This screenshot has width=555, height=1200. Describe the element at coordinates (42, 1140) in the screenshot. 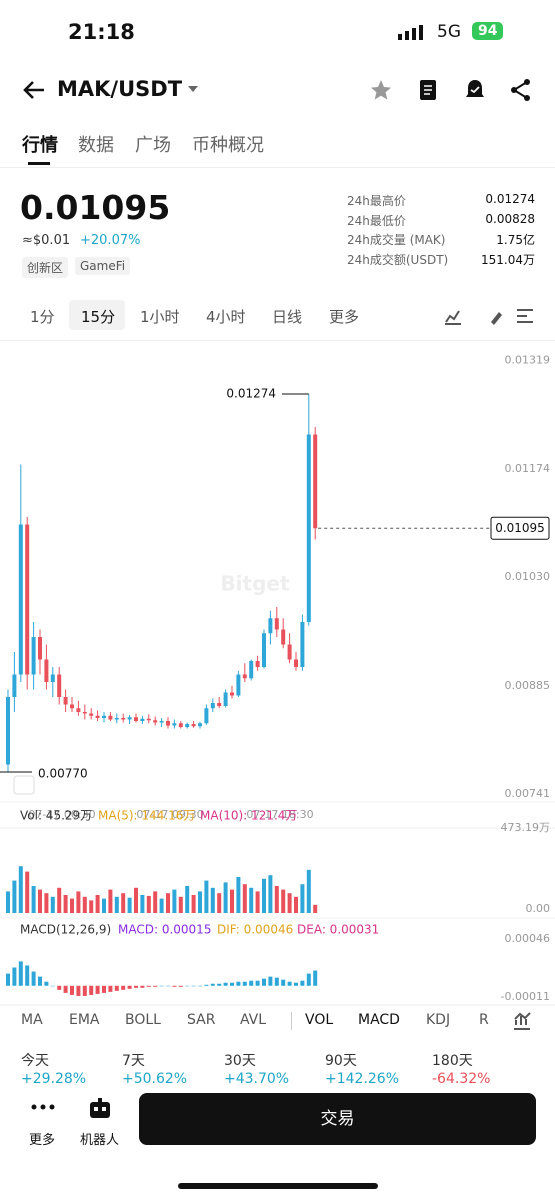

I see `more-label: 更多` at that location.